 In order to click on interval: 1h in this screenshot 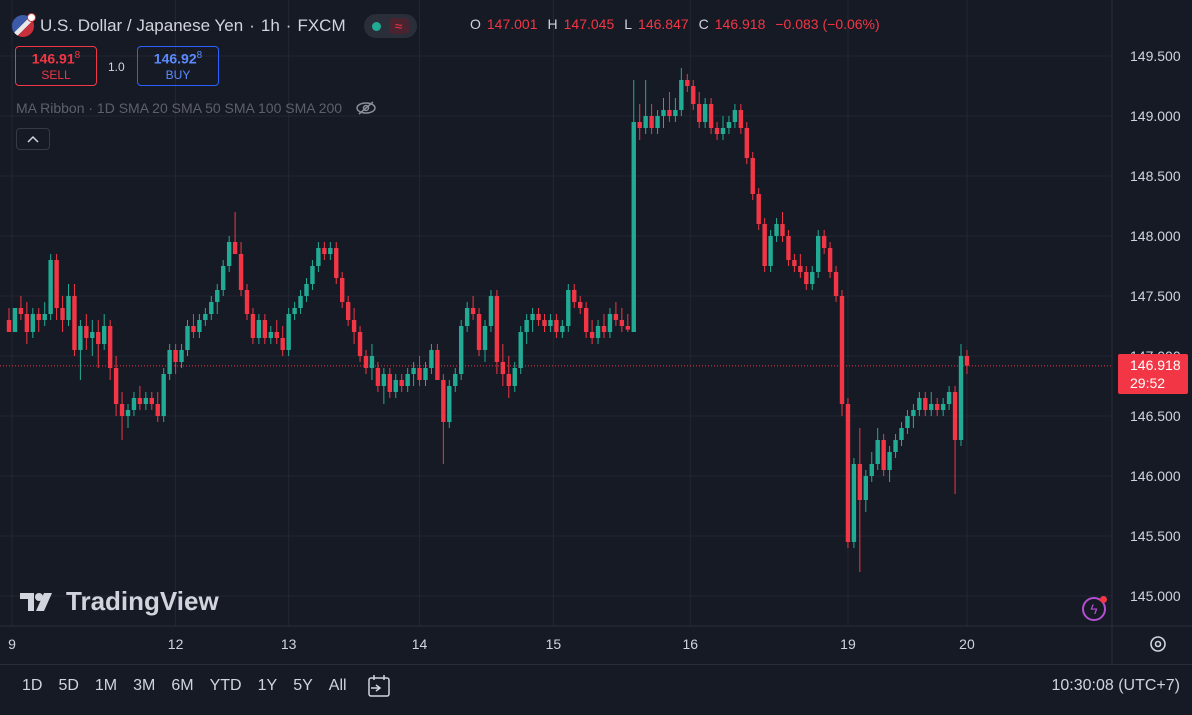, I will do `click(270, 25)`.